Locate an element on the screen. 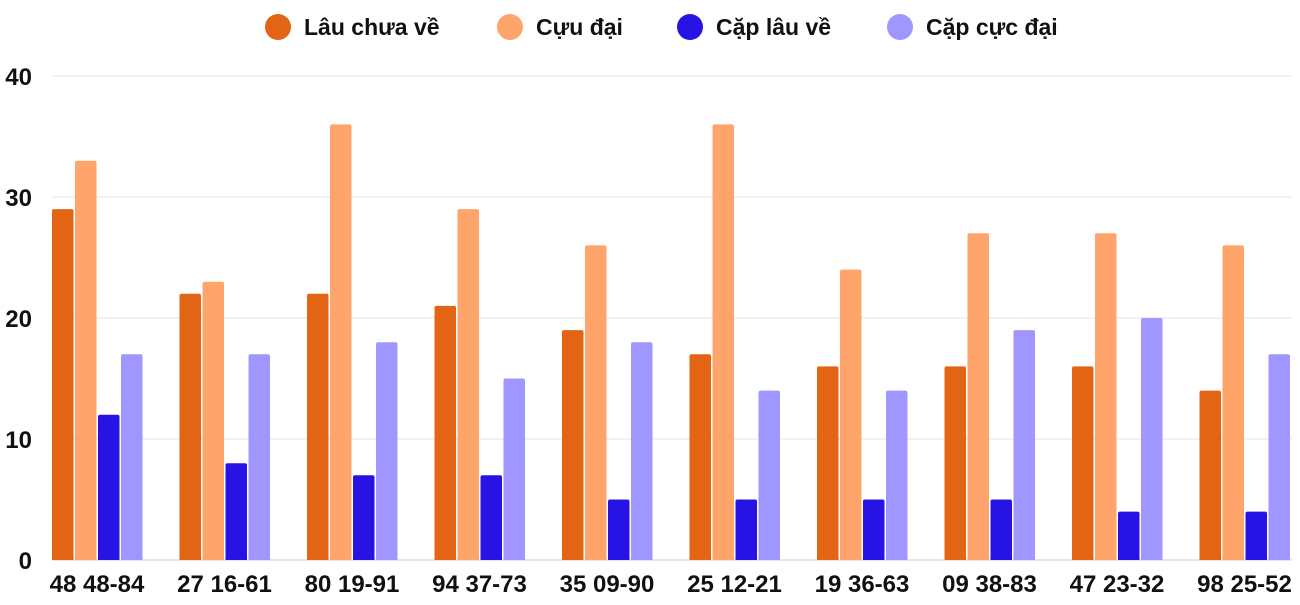 The image size is (1300, 605). x-tick-label: 94 37-73 is located at coordinates (479, 584).